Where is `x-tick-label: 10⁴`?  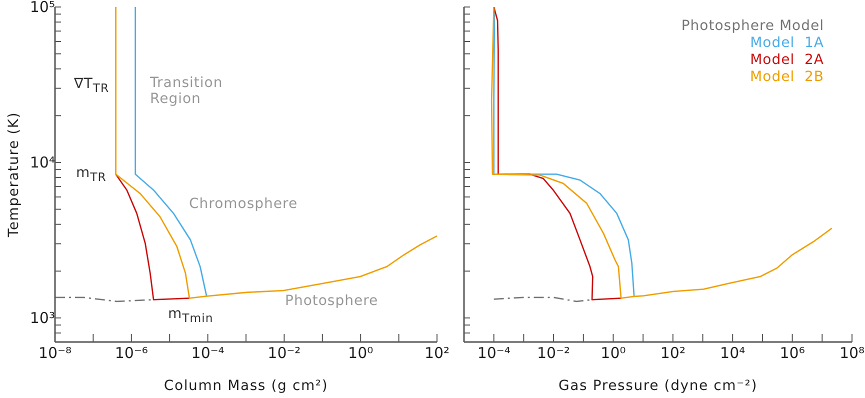 x-tick-label: 10⁴ is located at coordinates (733, 353).